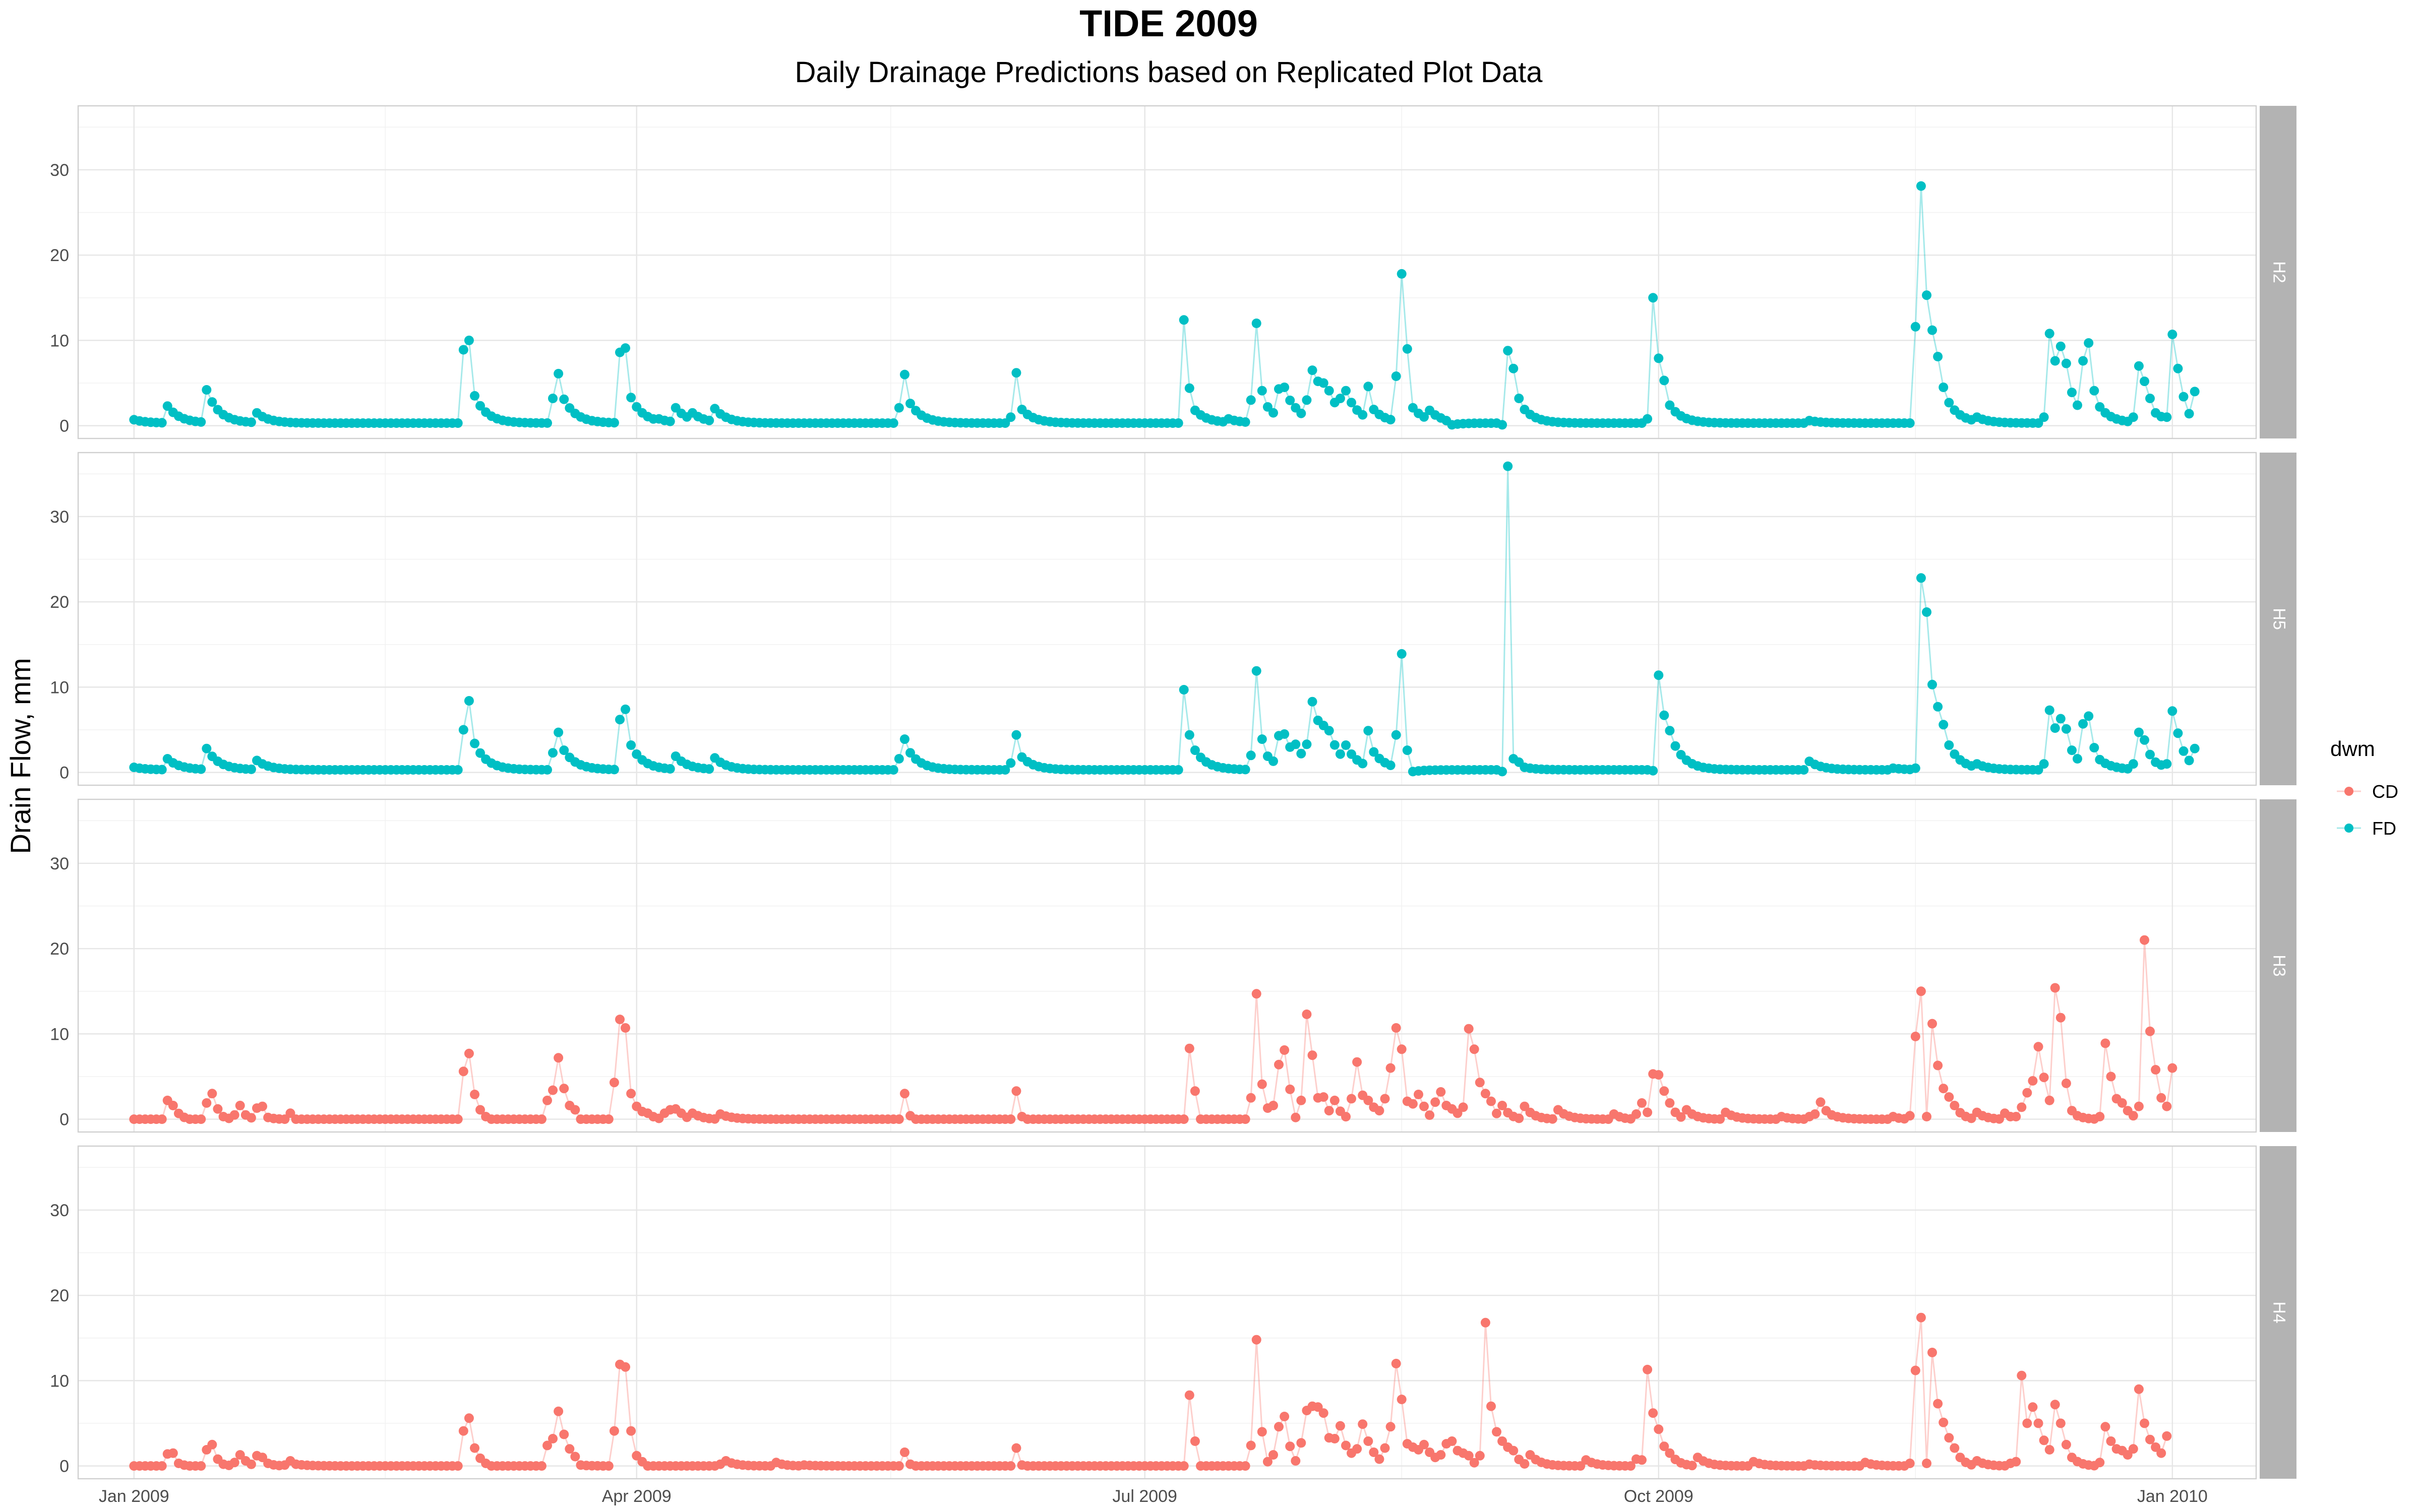  Describe the element at coordinates (2172, 1496) in the screenshot. I see `x-tick-label: Jan 2010` at that location.